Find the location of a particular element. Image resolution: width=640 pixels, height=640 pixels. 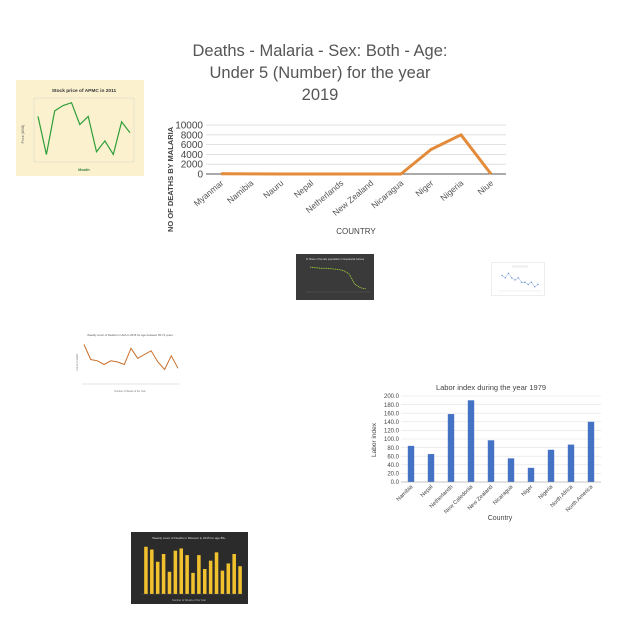

stock-thumb-title: Stock price of APMC in 2011 is located at coordinates (84, 91).